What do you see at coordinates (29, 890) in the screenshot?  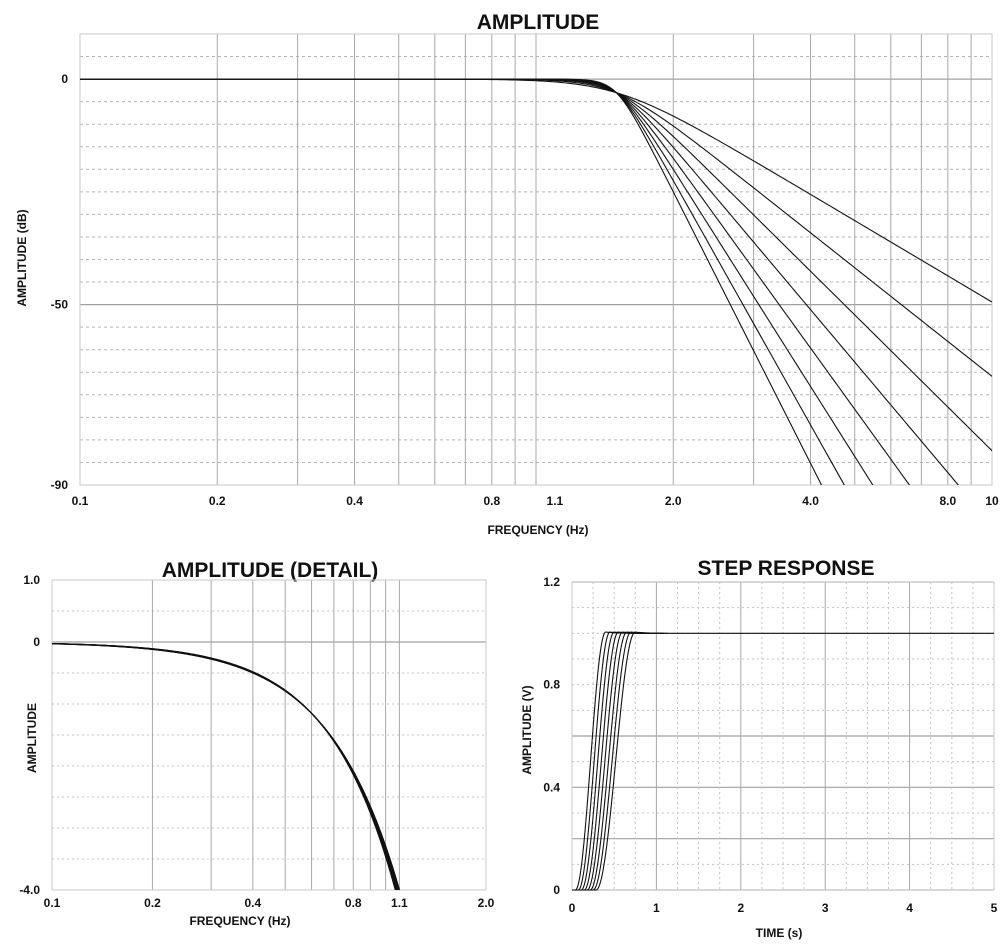 I see `detail-y-tick-label: -4.0` at bounding box center [29, 890].